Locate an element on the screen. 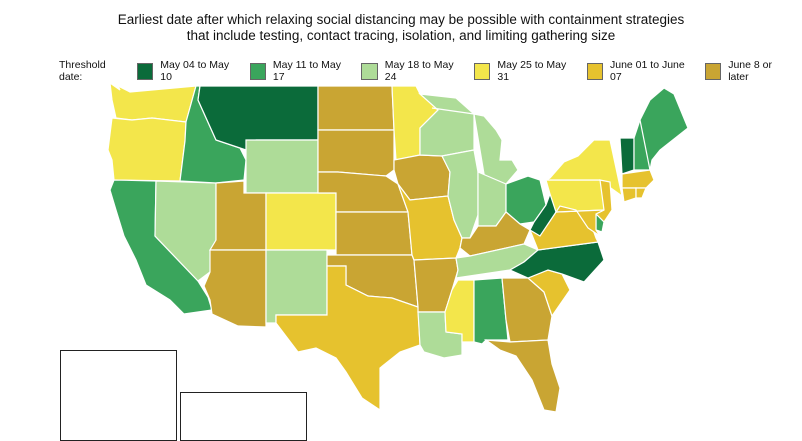  legend-label-c4: May 25 to May 31 is located at coordinates (532, 71).